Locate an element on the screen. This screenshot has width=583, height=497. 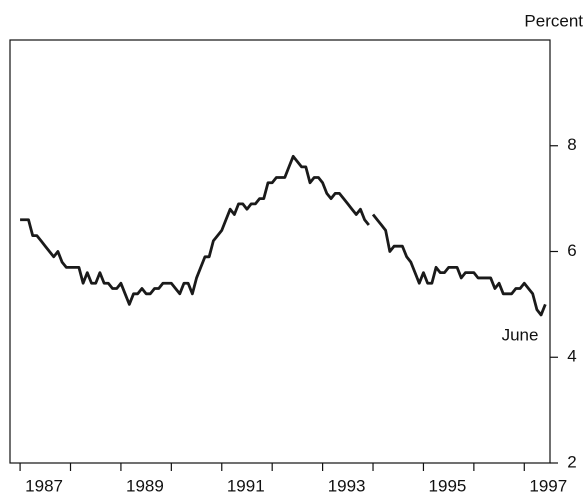
x-tick-label: 1993 is located at coordinates (347, 485).